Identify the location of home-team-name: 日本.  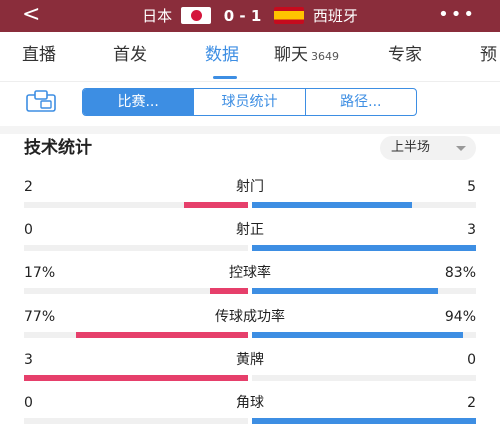
(157, 15).